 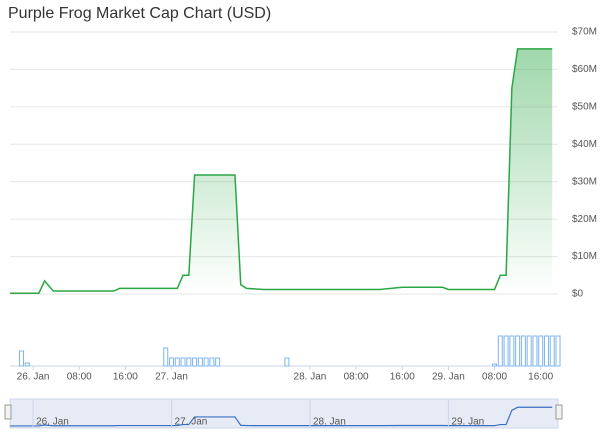 I want to click on navigator-label: 28. Jan, so click(x=329, y=422).